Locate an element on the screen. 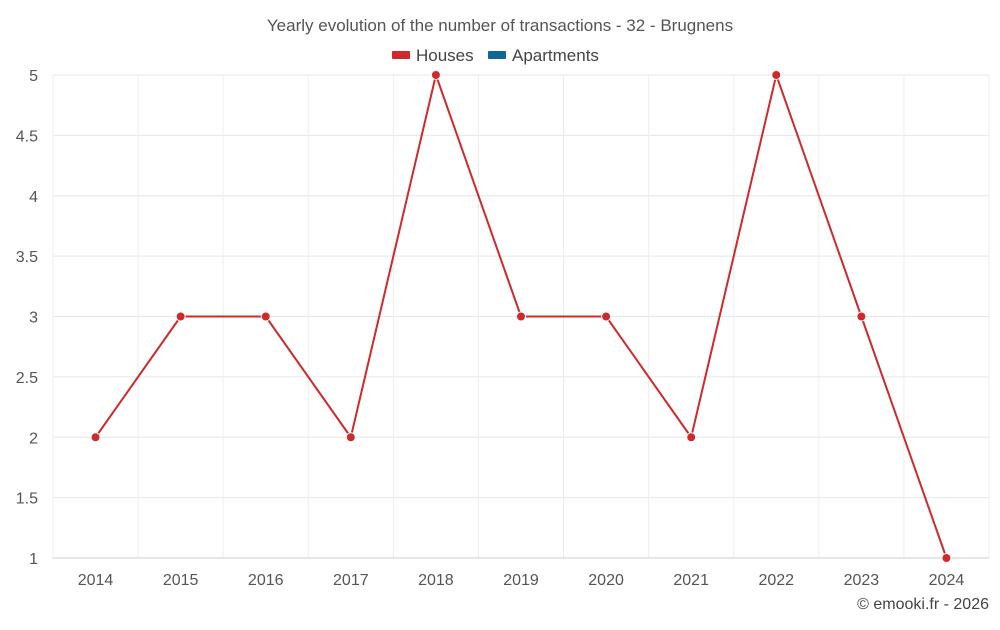 This screenshot has width=1000, height=630. y-tick-label: 2.5 is located at coordinates (27, 378).